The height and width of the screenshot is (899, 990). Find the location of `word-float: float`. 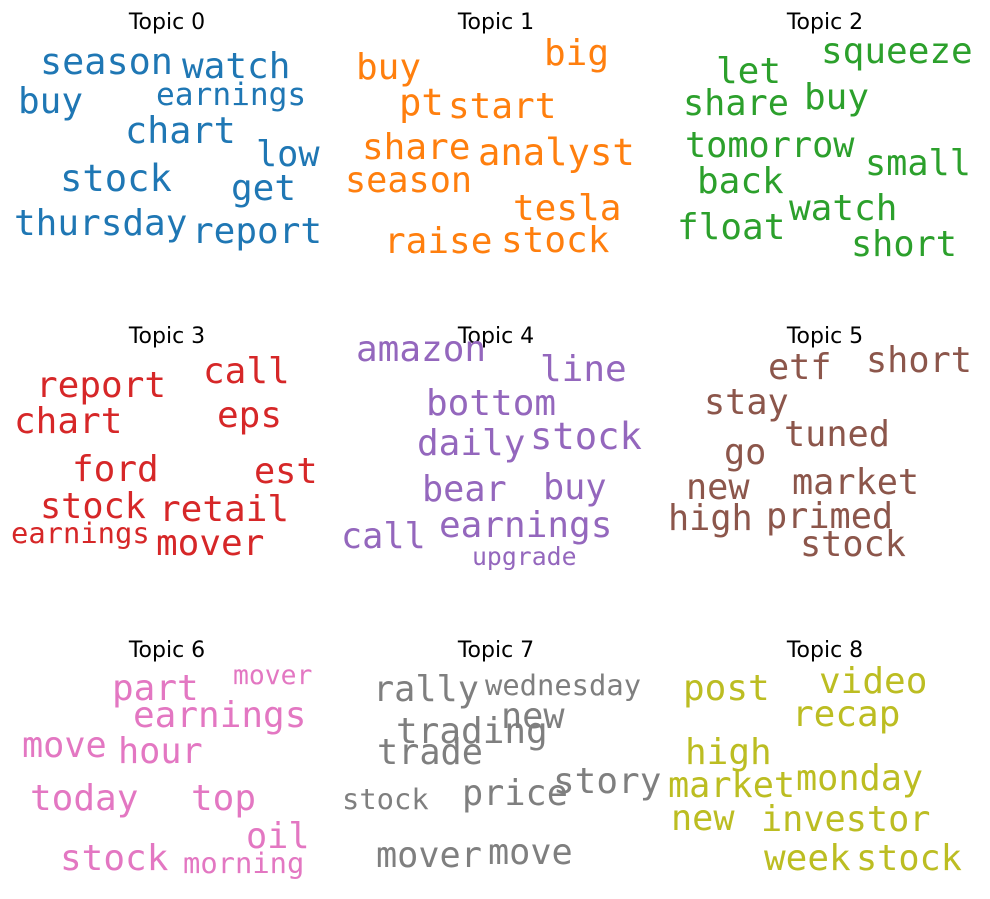

word-float: float is located at coordinates (731, 227).